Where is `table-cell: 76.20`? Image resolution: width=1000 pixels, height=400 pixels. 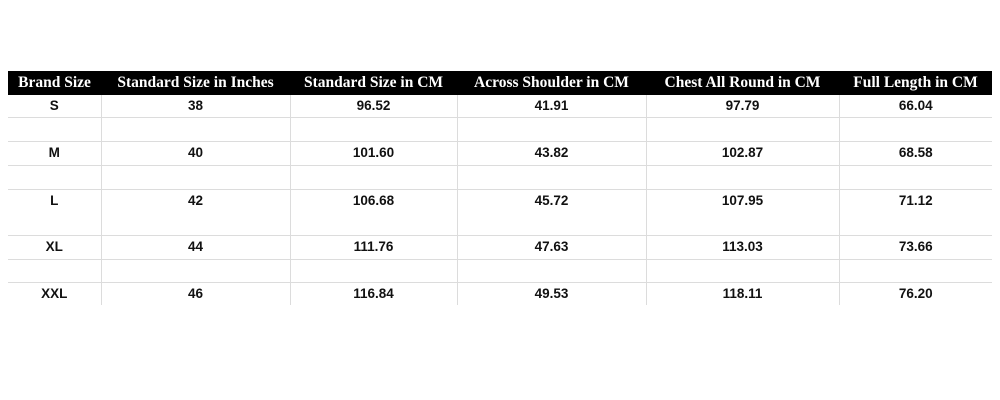 table-cell: 76.20 is located at coordinates (915, 293).